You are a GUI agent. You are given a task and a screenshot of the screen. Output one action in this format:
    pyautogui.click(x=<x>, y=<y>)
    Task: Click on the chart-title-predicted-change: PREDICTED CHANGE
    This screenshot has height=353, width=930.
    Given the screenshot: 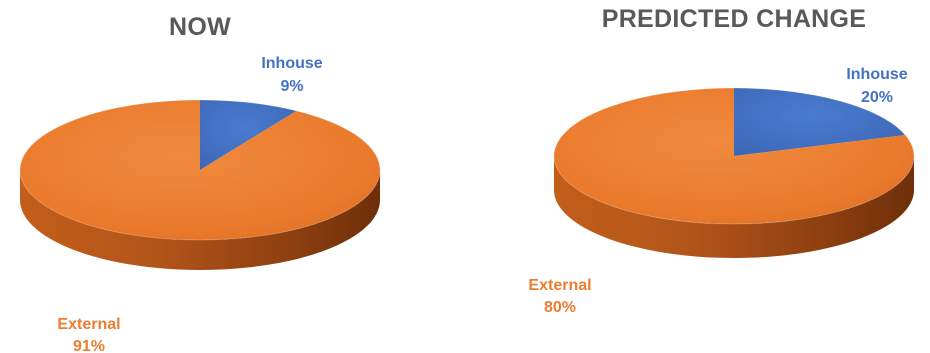 What is the action you would take?
    pyautogui.click(x=734, y=19)
    